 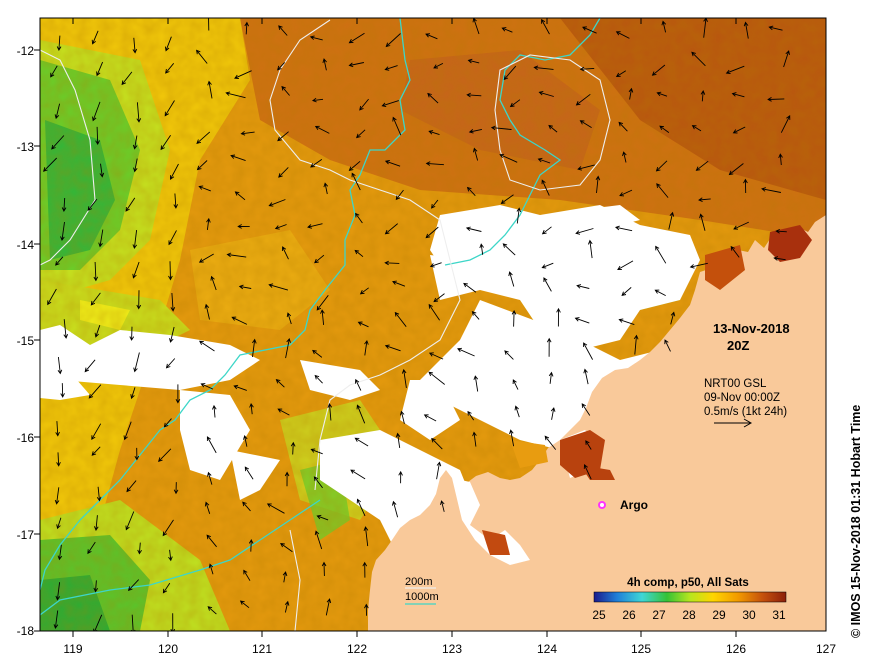 I want to click on colorbar-tick: 27, so click(x=659, y=615).